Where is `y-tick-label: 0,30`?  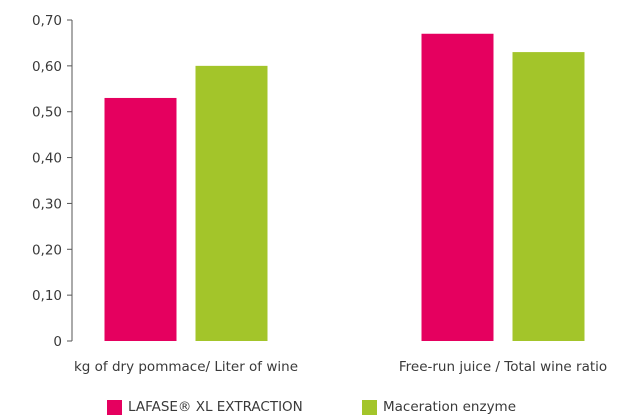
y-tick-label: 0,30 is located at coordinates (47, 204).